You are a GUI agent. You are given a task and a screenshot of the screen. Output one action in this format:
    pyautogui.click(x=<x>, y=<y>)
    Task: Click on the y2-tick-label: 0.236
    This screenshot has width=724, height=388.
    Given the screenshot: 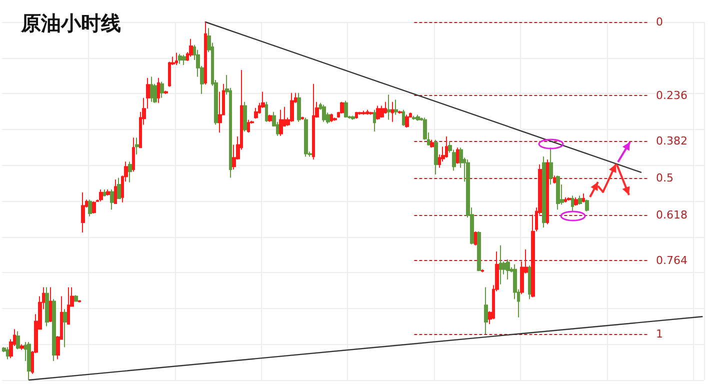 What is the action you would take?
    pyautogui.click(x=672, y=95)
    